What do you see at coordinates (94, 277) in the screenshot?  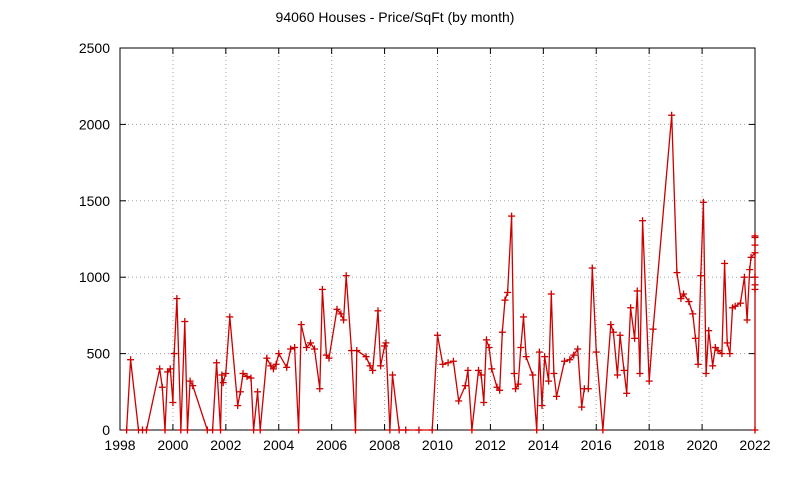 I see `y-tick-label: 1000` at bounding box center [94, 277].